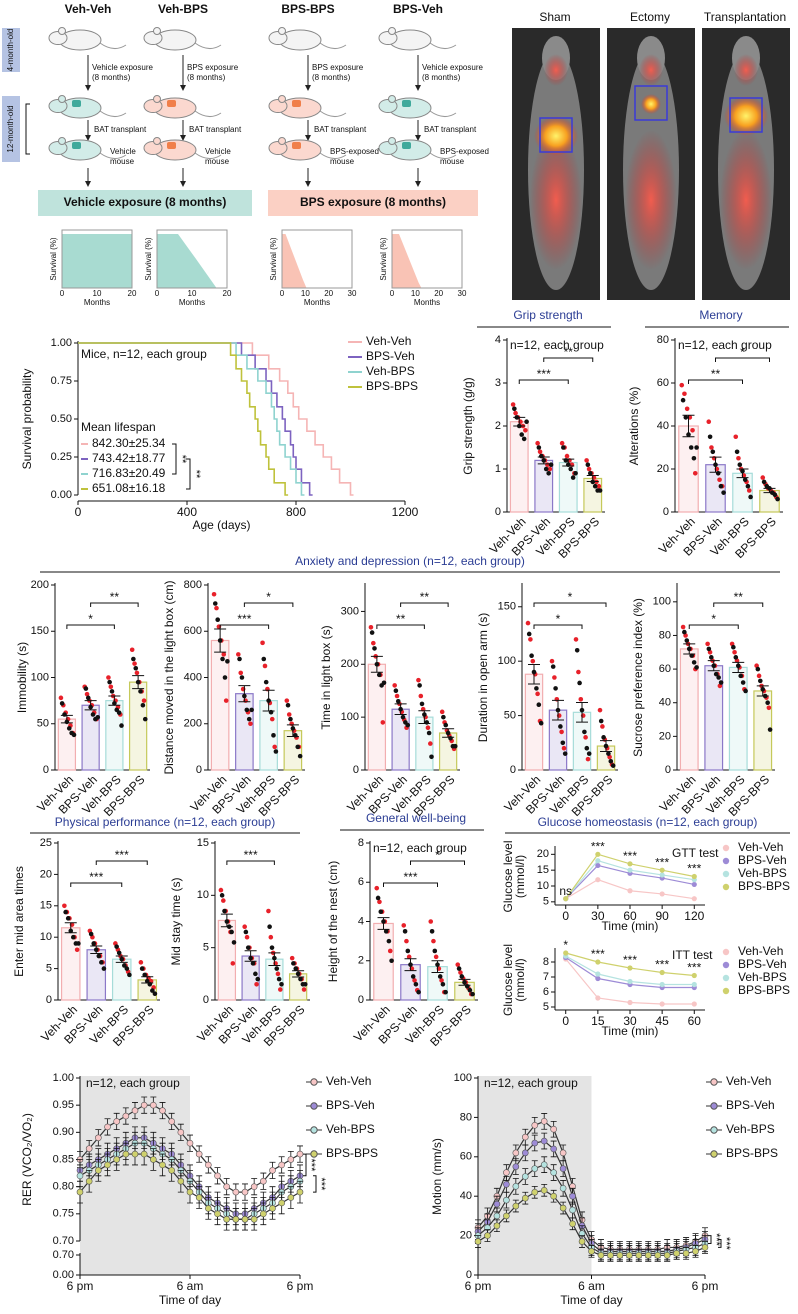  I want to click on band, so click(373, 203).